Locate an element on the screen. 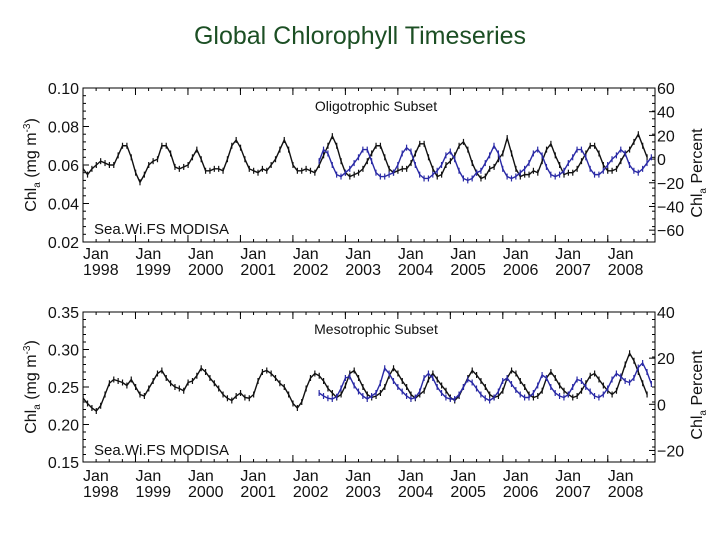  y-tick-label: 0.25 is located at coordinates (63, 388).